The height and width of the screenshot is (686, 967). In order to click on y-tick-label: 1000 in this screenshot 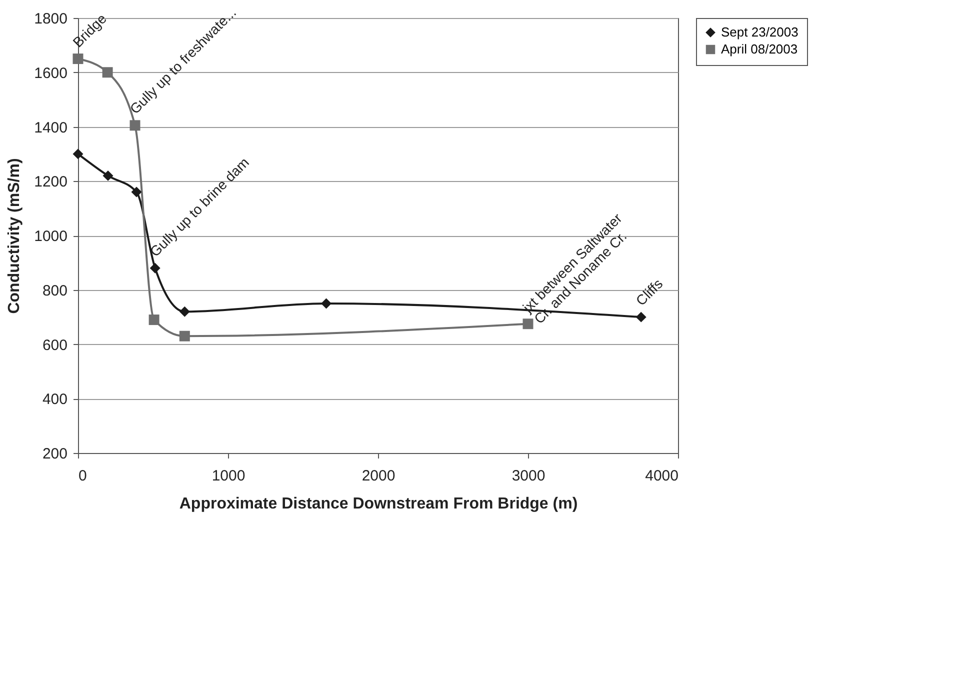, I will do `click(51, 236)`.